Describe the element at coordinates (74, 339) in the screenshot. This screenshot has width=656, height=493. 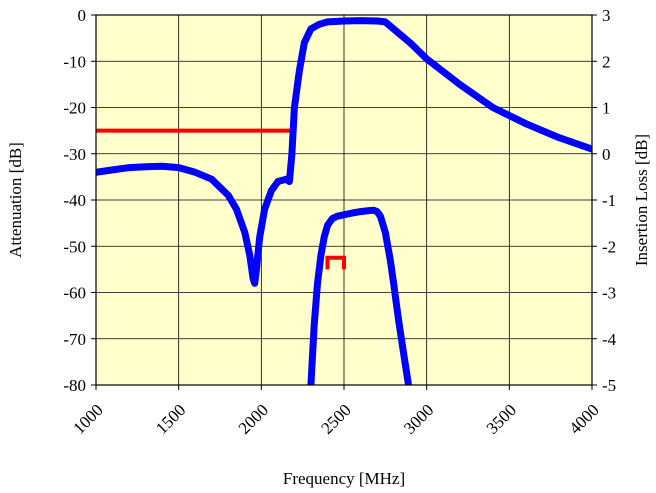
I see `y-left-tick-label: -70` at that location.